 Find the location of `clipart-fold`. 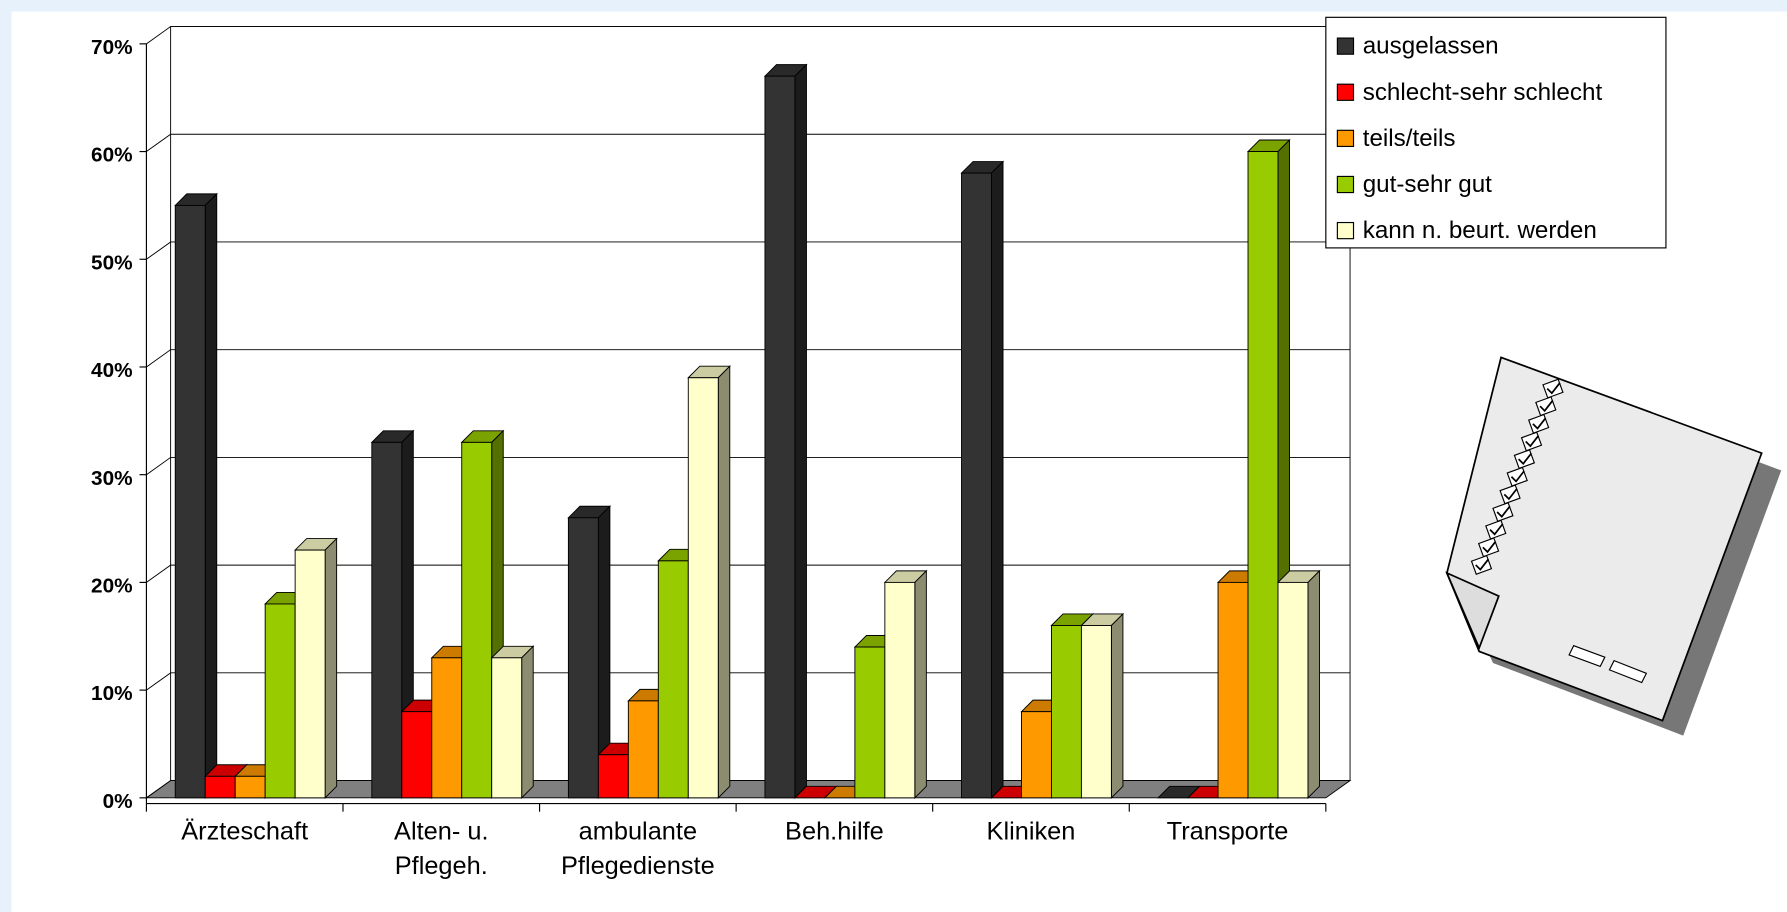

clipart-fold is located at coordinates (1472, 611).